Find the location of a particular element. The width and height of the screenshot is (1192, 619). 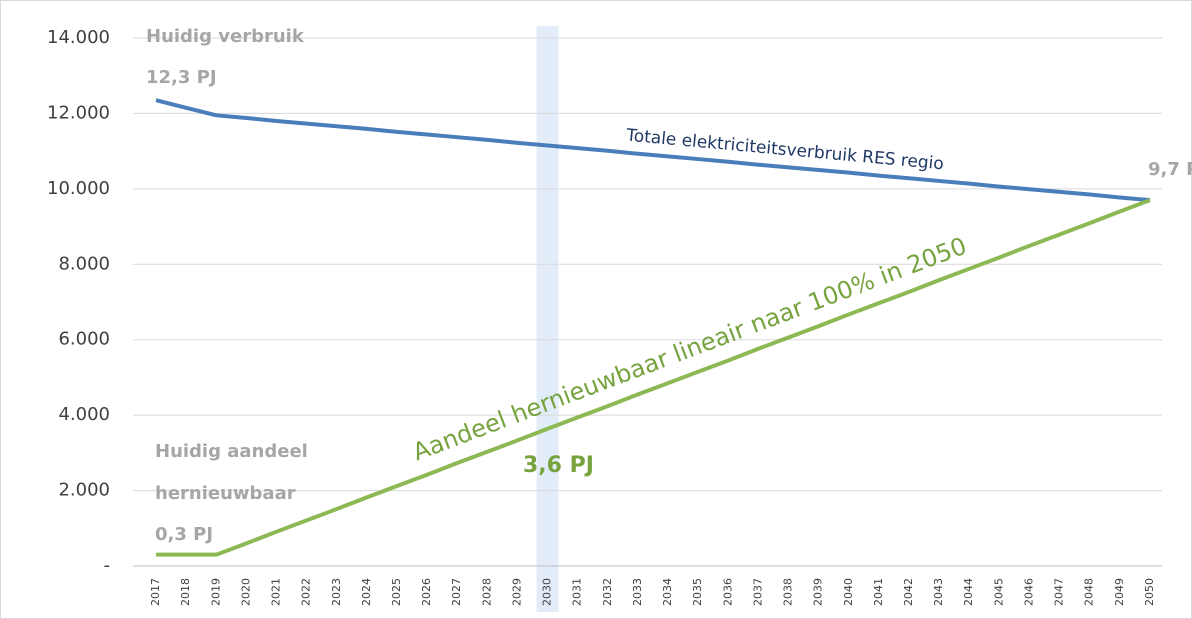

annotation: 9,7 PJ is located at coordinates (1170, 169).